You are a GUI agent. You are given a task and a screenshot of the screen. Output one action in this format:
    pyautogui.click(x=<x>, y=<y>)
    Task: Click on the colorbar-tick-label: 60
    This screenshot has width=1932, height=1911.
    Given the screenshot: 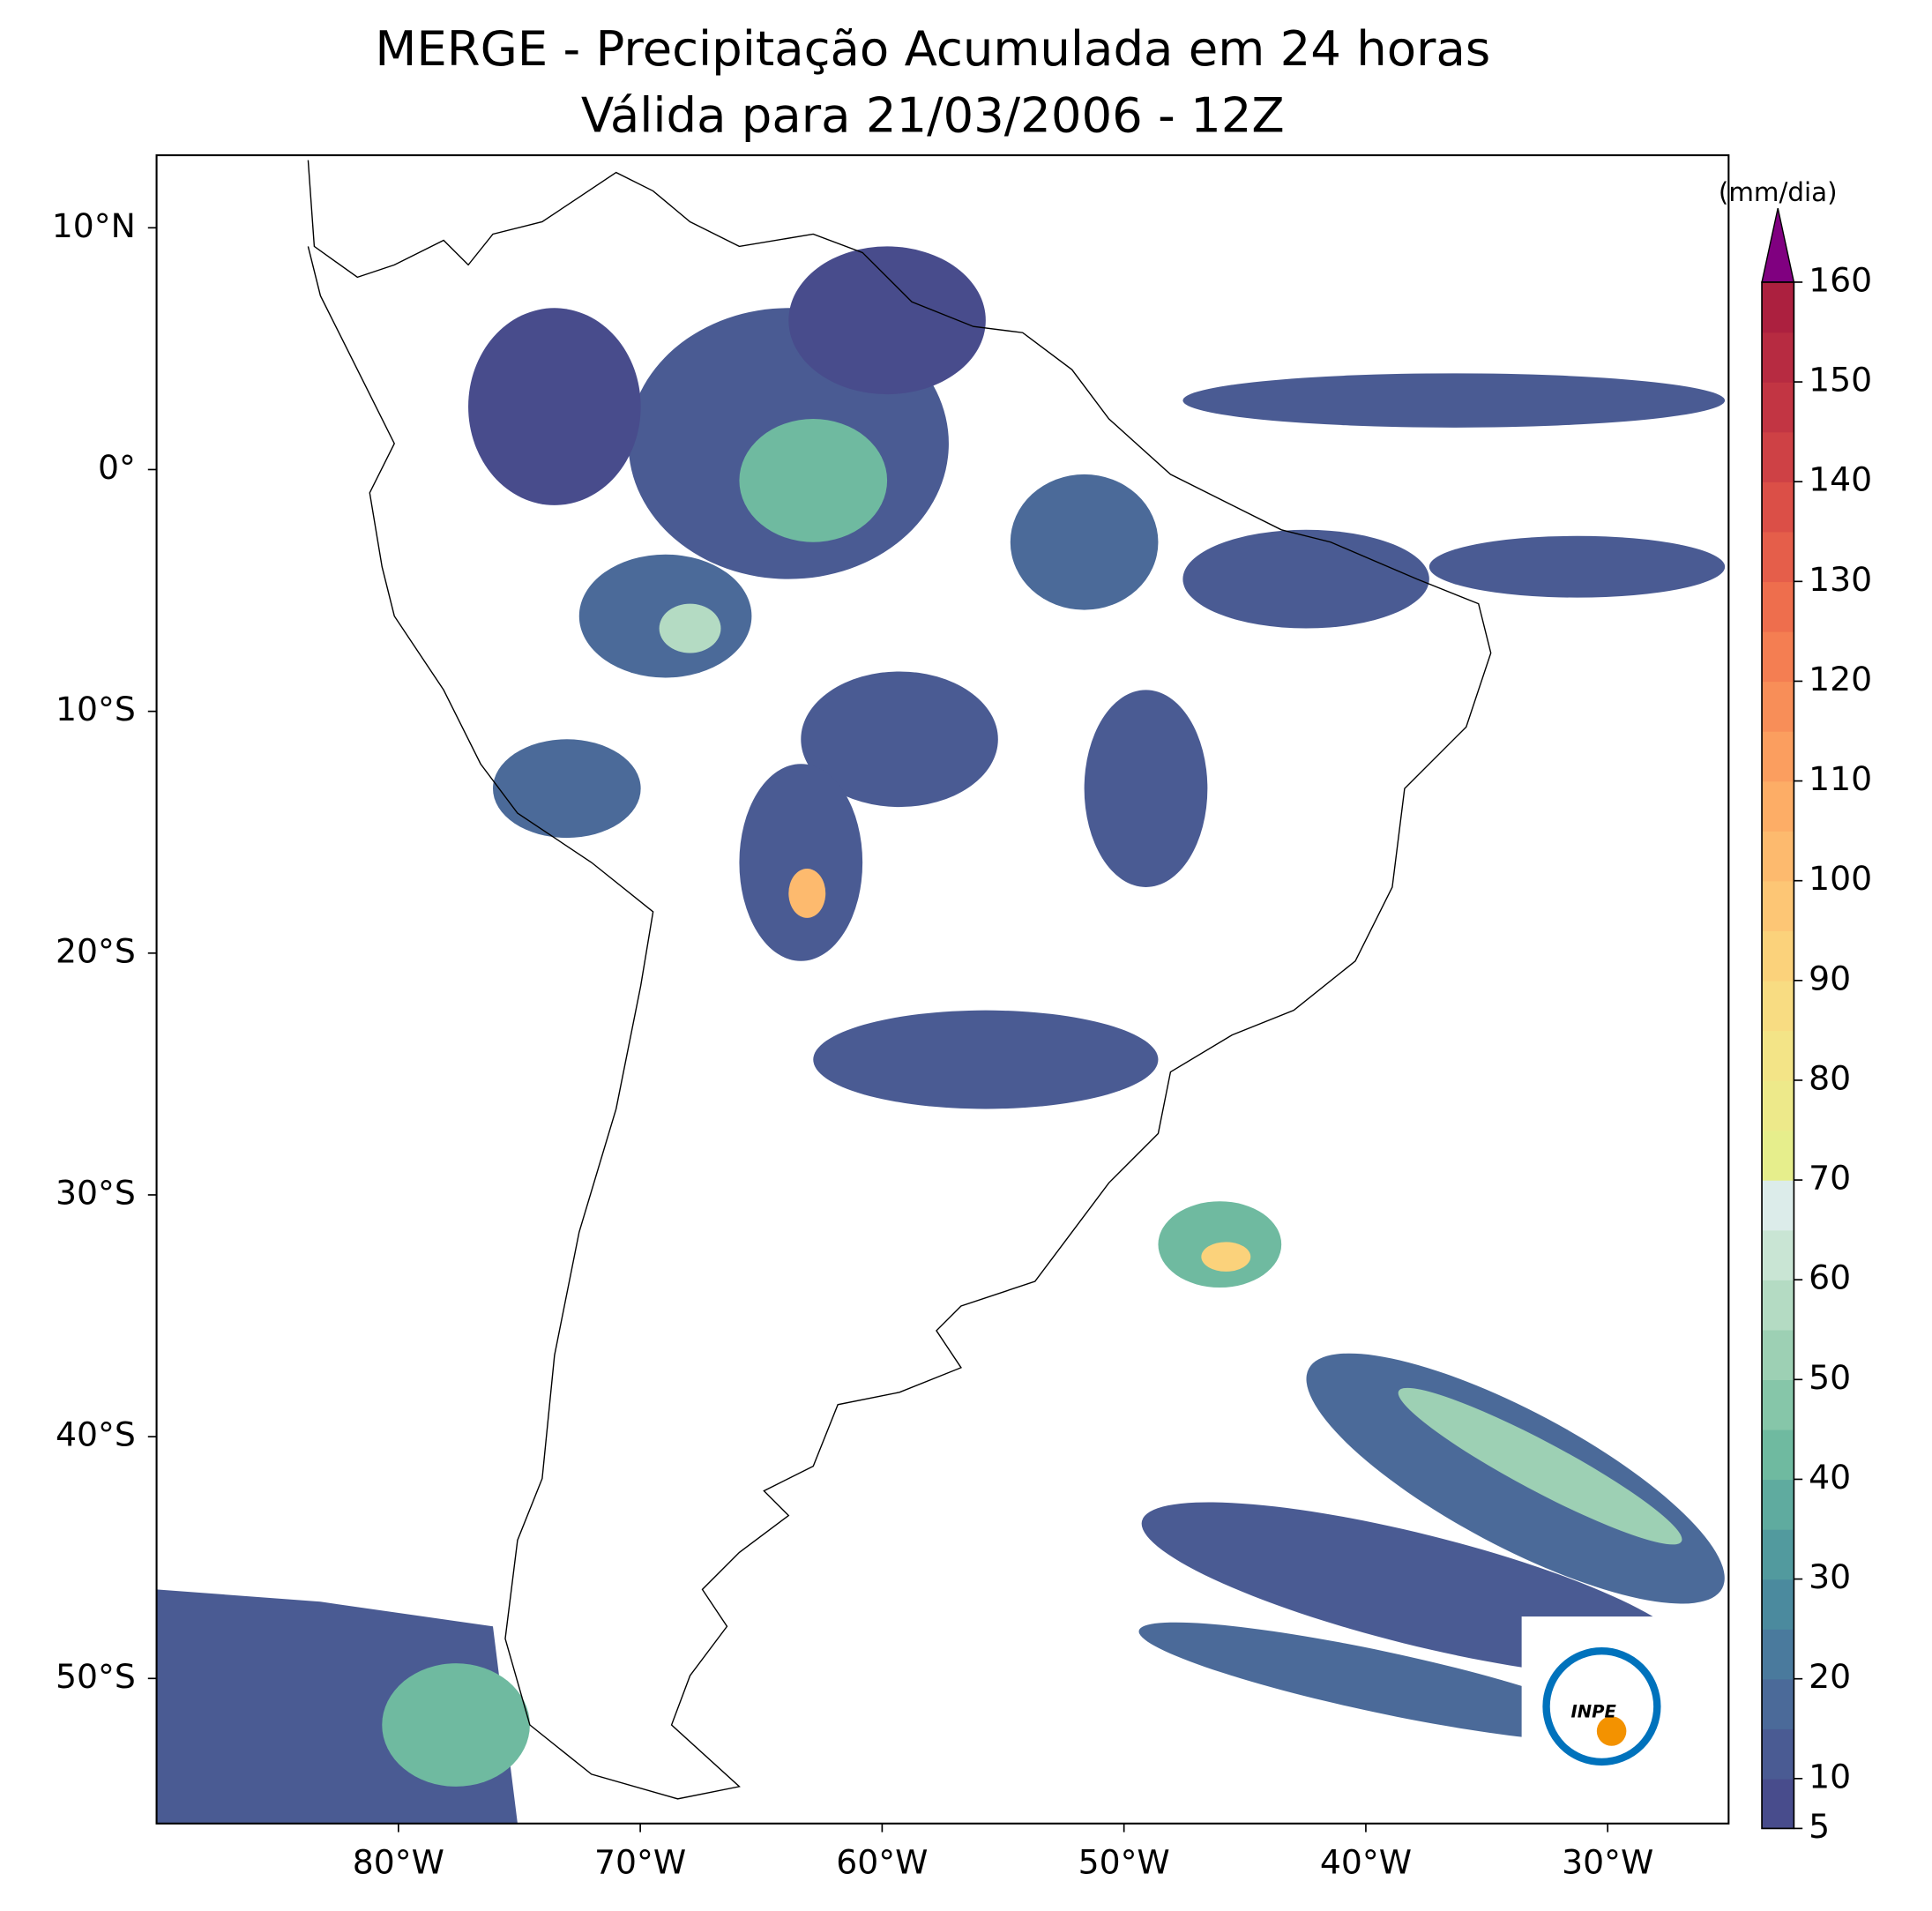 What is the action you would take?
    pyautogui.click(x=1830, y=1277)
    